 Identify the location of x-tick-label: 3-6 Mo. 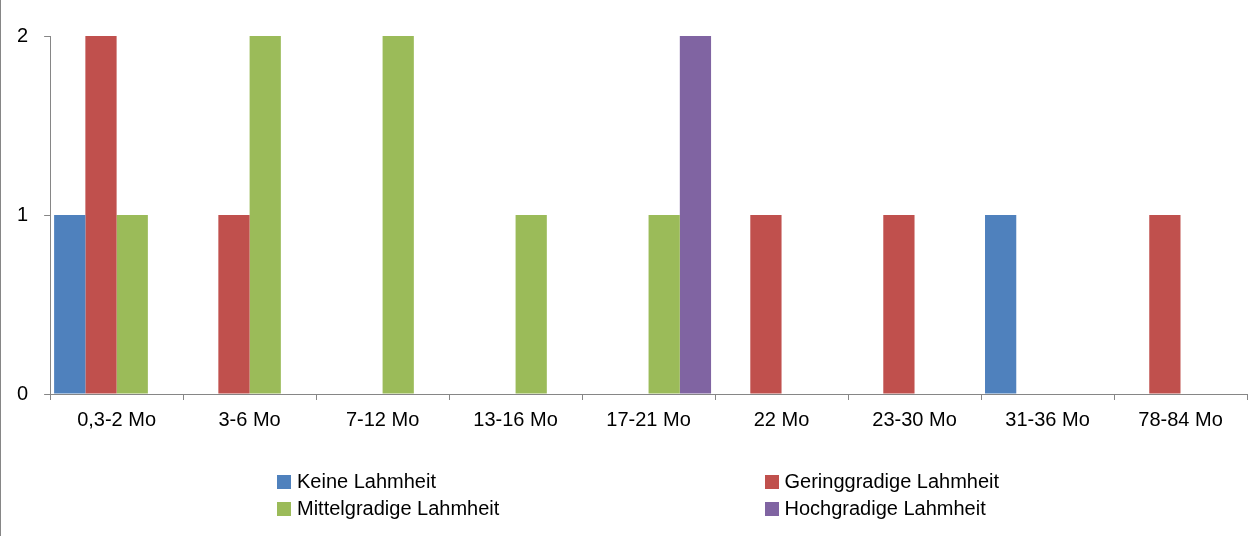
(249, 418).